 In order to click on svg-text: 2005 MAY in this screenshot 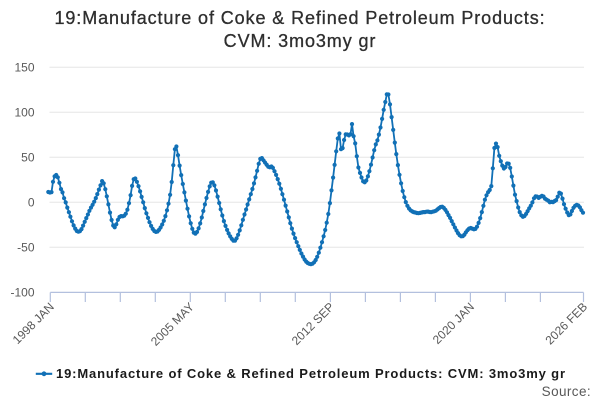, I will do `click(172, 324)`.